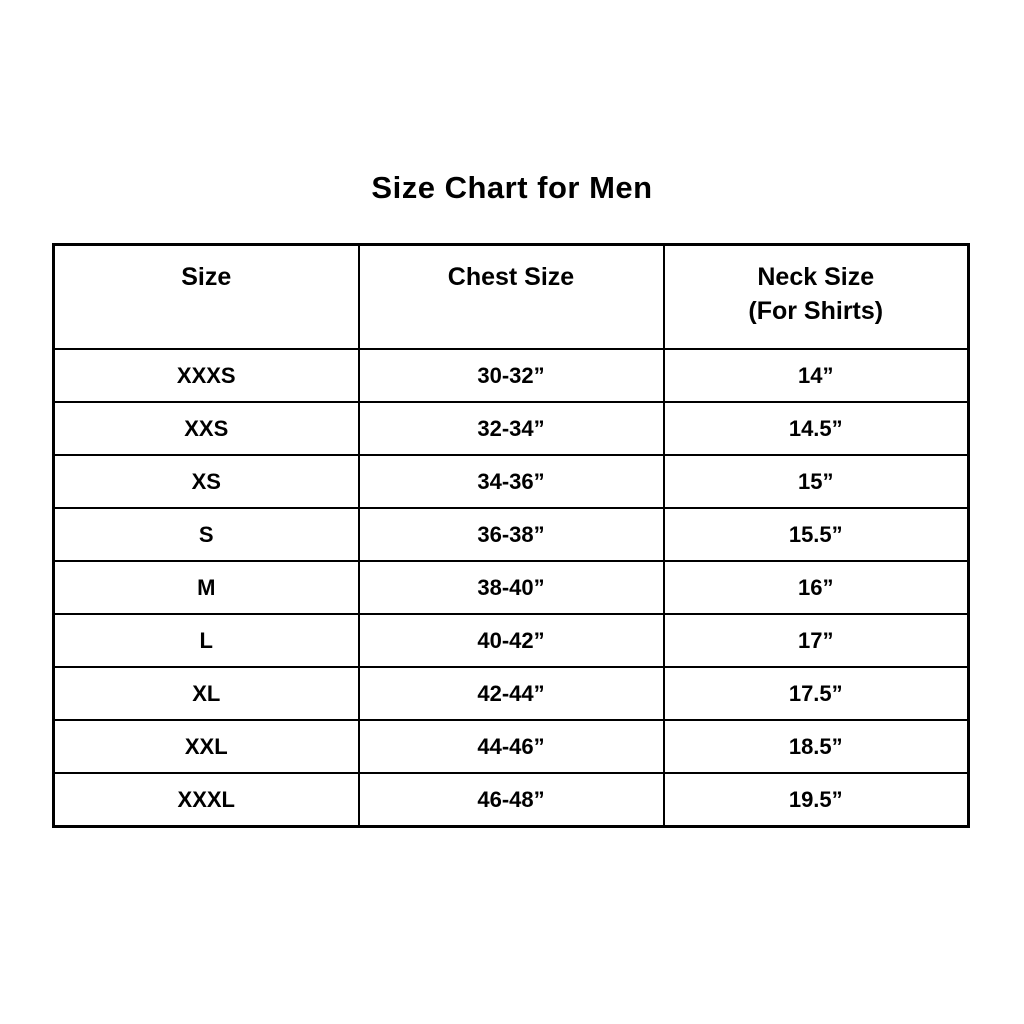 This screenshot has width=1024, height=1024. I want to click on table-cell: 42-44”, so click(511, 693).